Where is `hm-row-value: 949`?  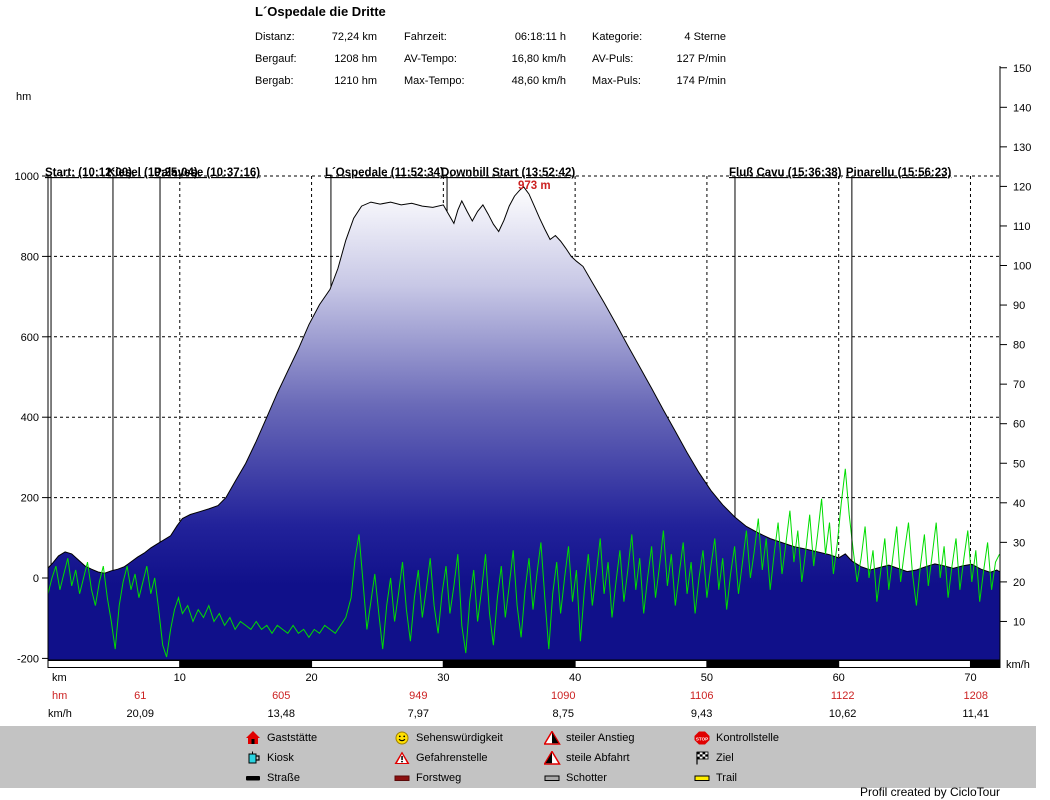 hm-row-value: 949 is located at coordinates (418, 696).